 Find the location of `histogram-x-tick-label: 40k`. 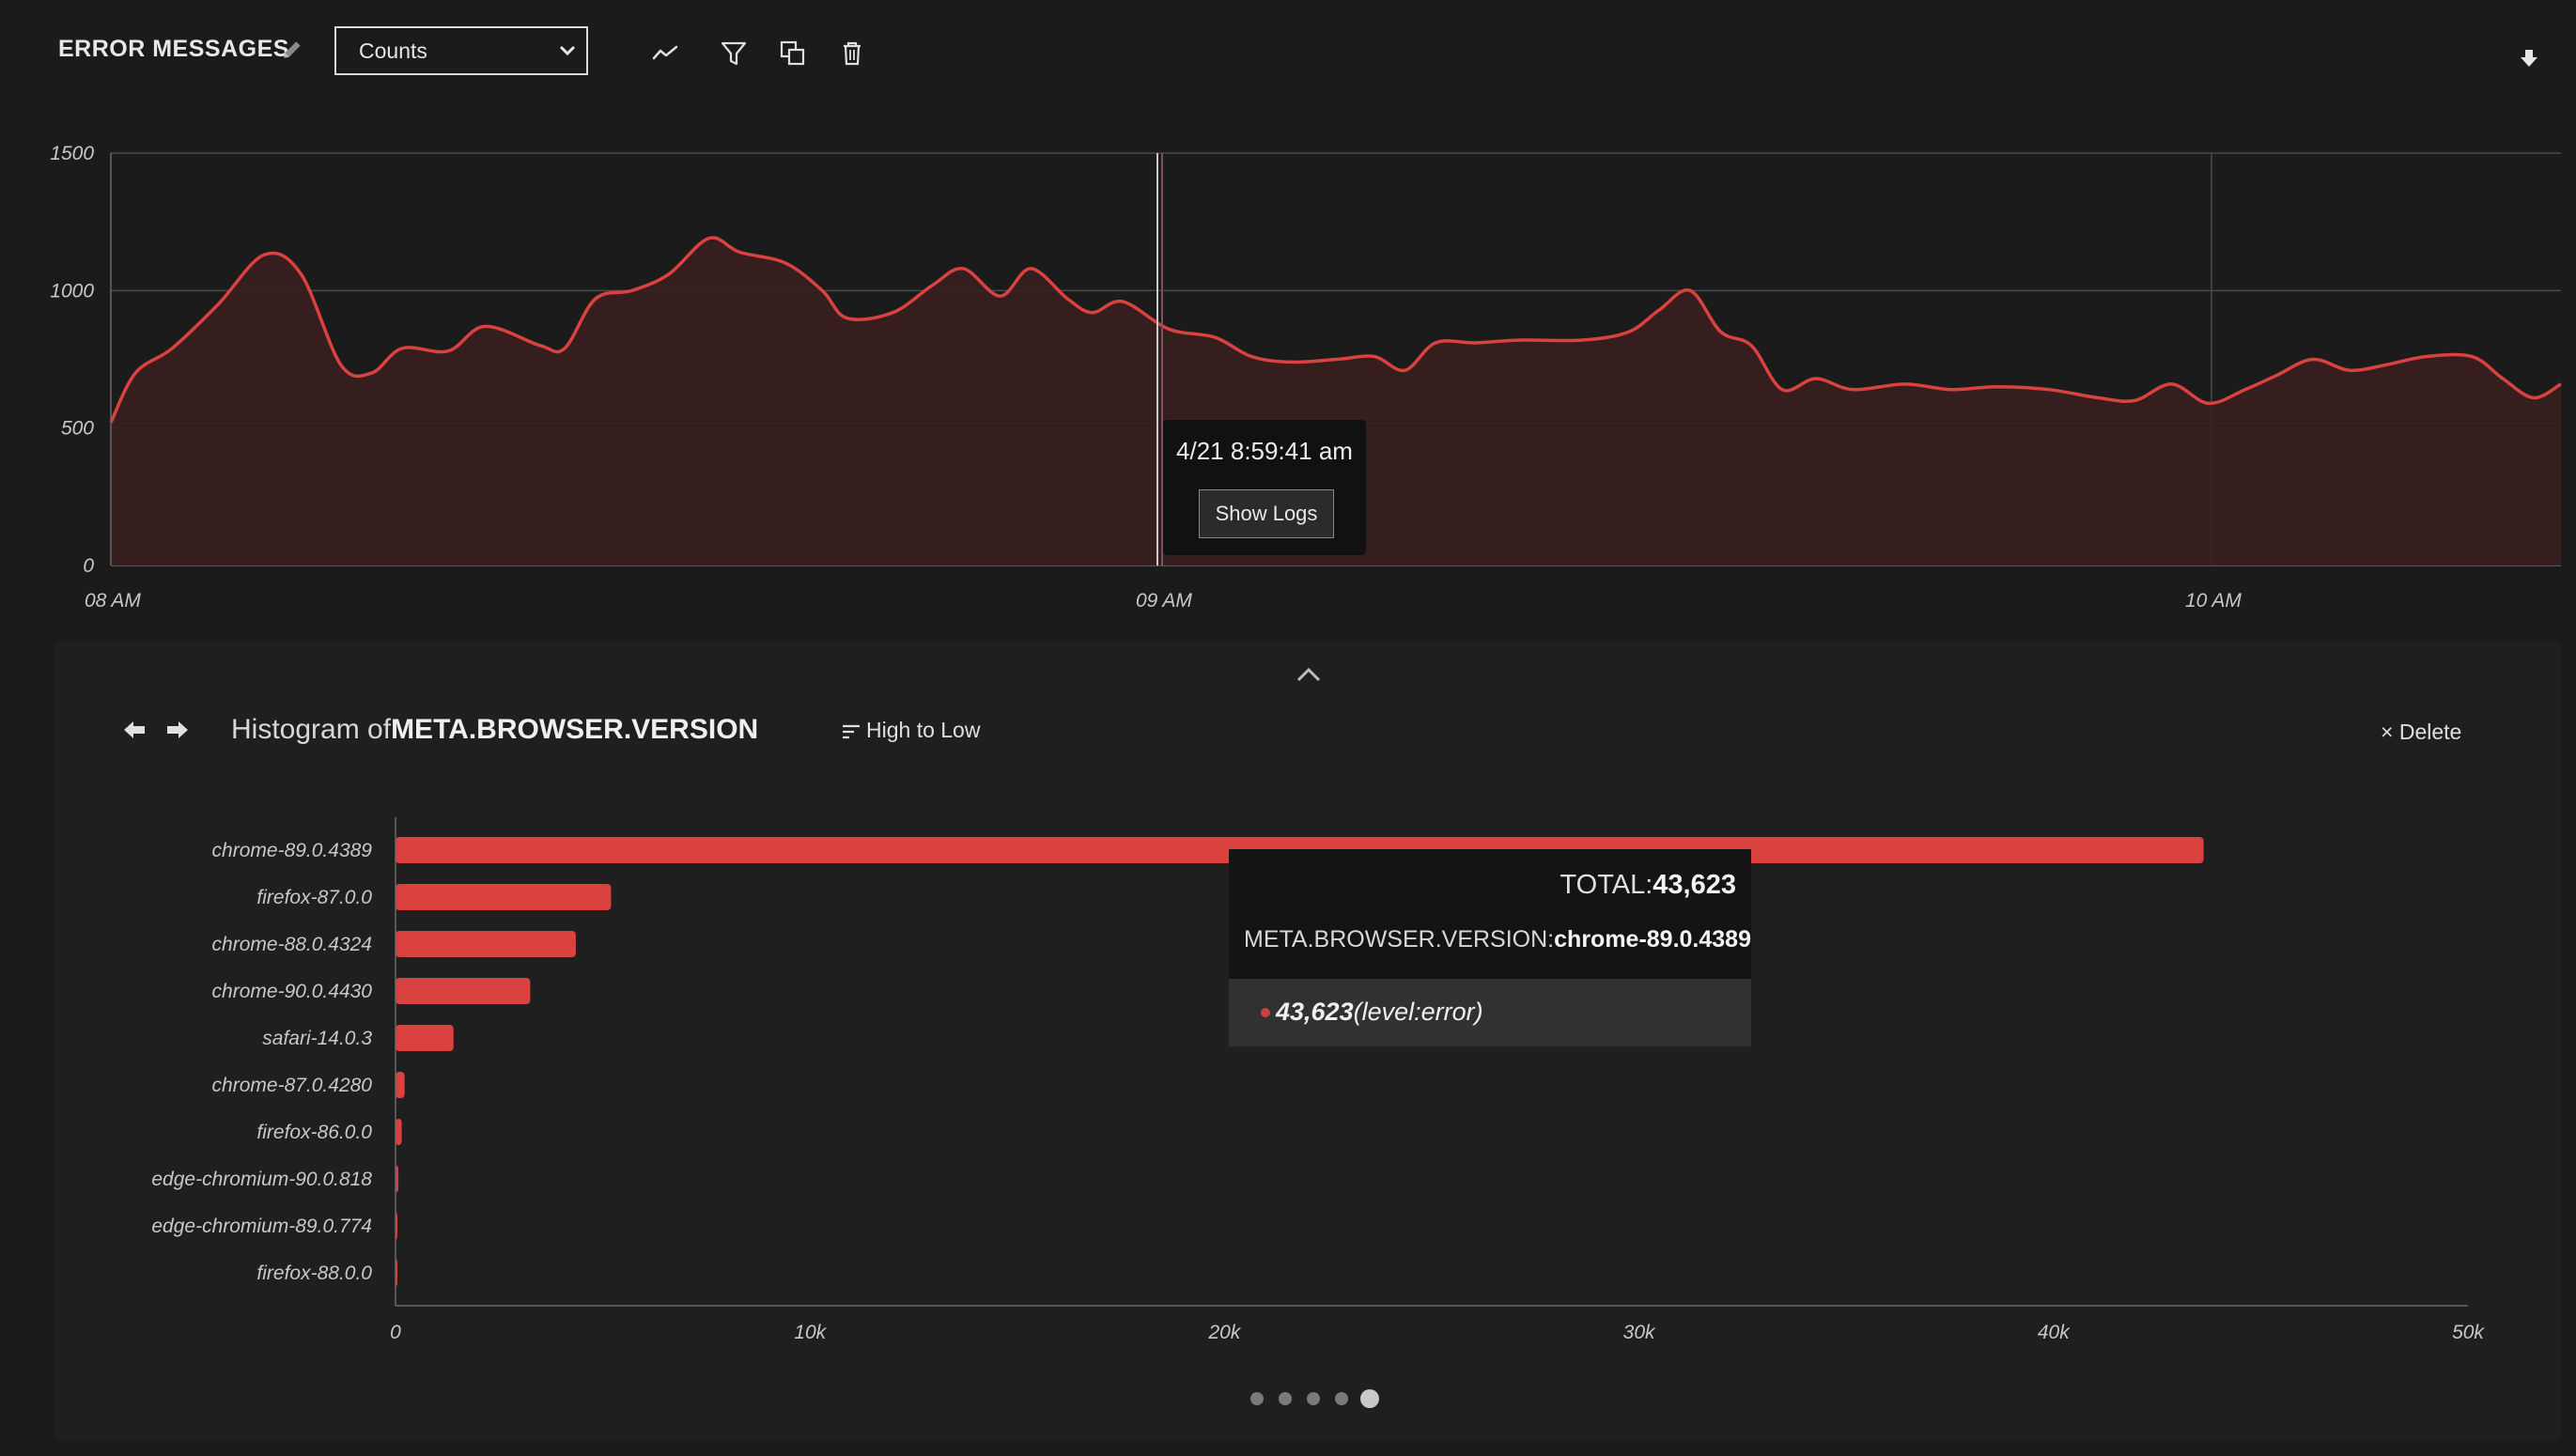

histogram-x-tick-label: 40k is located at coordinates (2054, 1332).